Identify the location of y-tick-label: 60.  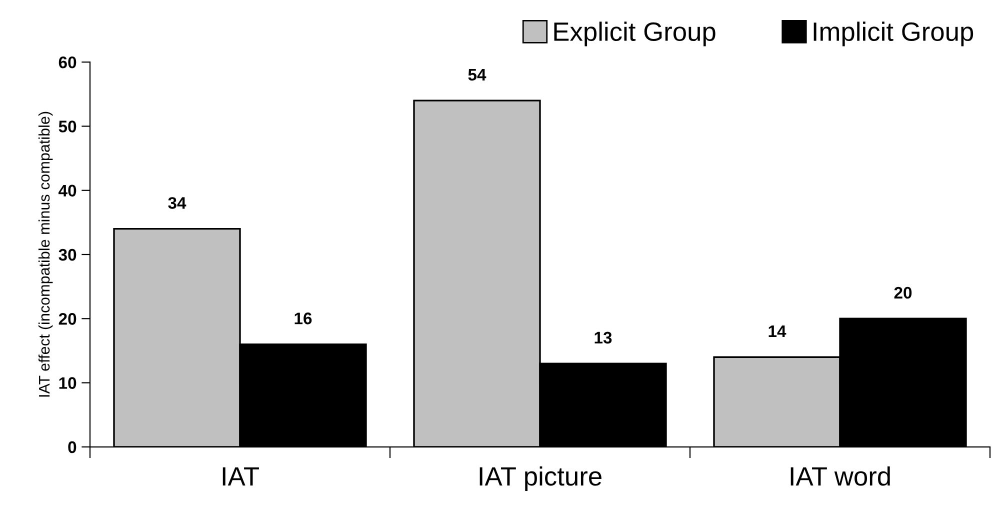
(67, 62).